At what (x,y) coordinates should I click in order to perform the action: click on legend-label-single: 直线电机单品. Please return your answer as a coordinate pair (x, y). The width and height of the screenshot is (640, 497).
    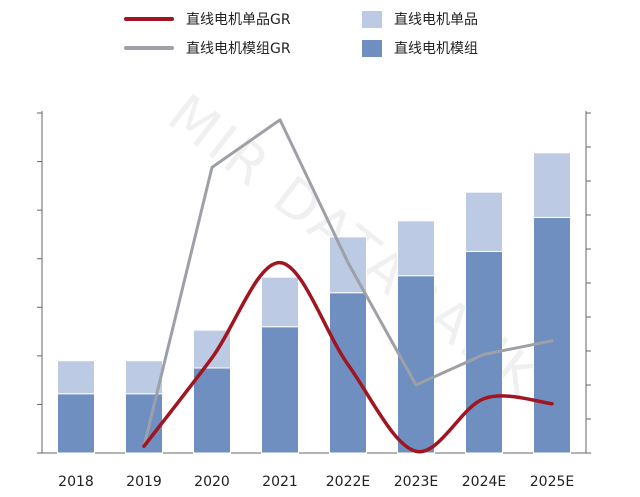
    Looking at the image, I should click on (436, 20).